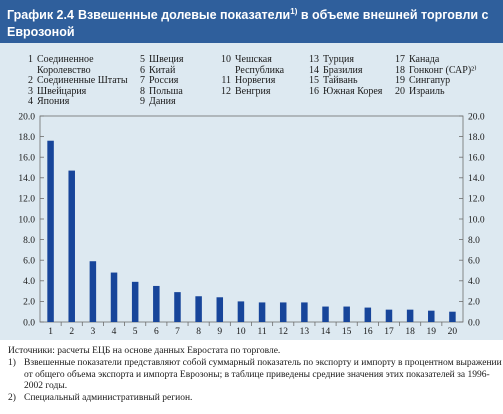 Image resolution: width=503 pixels, height=414 pixels. Describe the element at coordinates (142, 101) in the screenshot. I see `legend-item-number: 9` at that location.